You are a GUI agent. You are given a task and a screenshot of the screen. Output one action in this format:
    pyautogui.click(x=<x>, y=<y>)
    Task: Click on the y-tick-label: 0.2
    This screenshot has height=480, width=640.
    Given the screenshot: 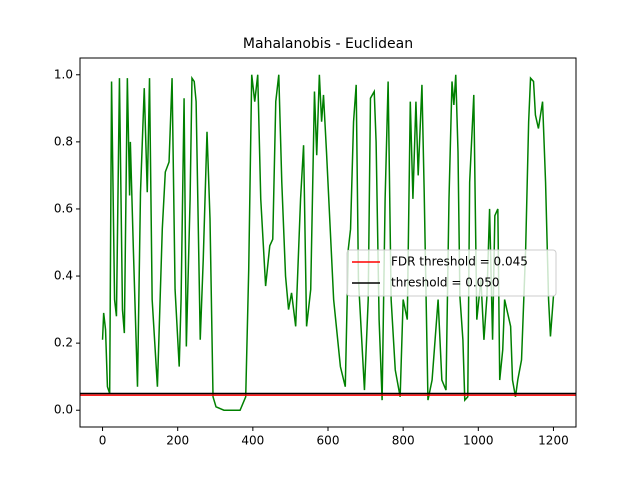 What is the action you would take?
    pyautogui.click(x=63, y=343)
    